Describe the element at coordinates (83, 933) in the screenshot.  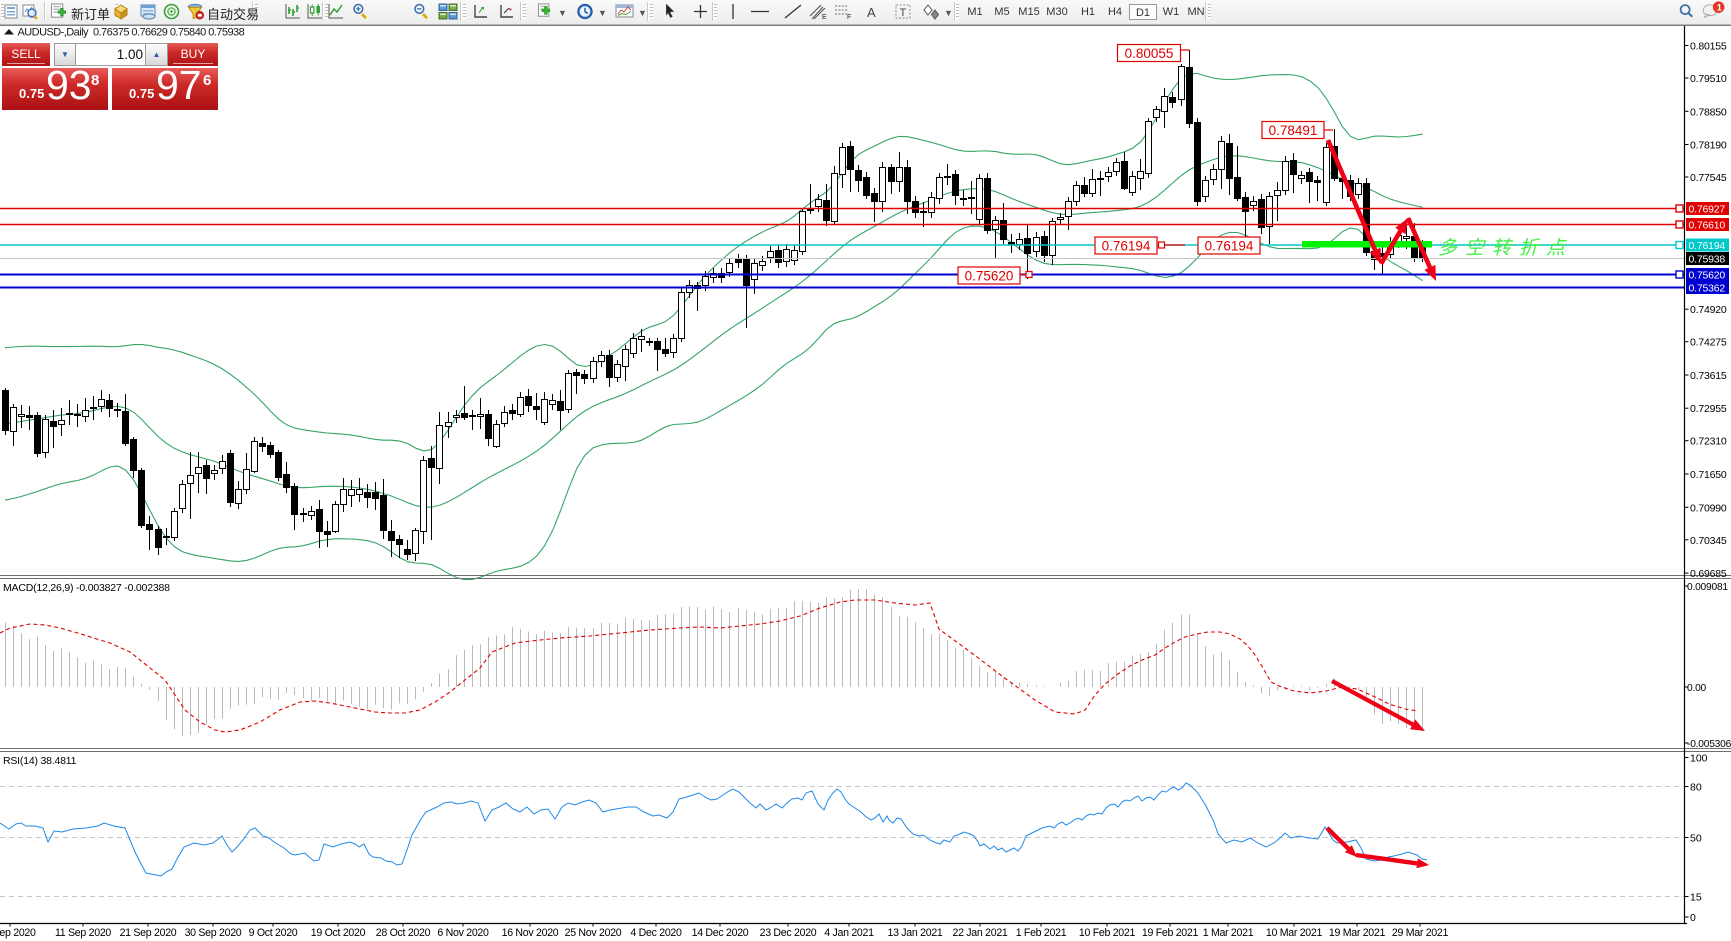
I see `svg-text: 11 Sep 2020` at that location.